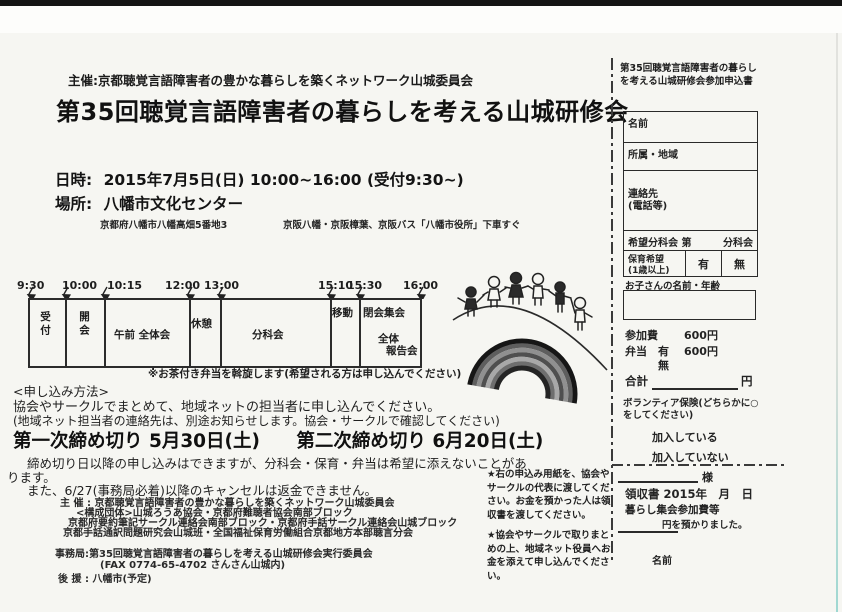  What do you see at coordinates (402, 351) in the screenshot?
I see `segment-report-line2: 報告会` at bounding box center [402, 351].